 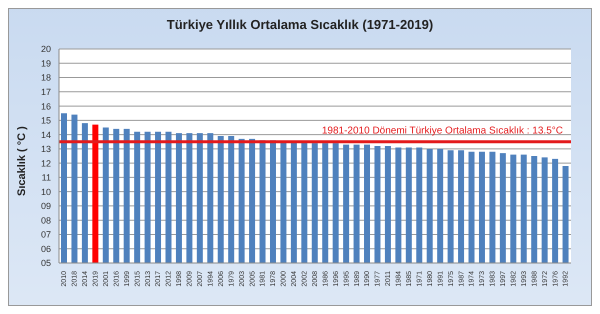 I want to click on y-tick-label: 05, so click(x=45, y=263).